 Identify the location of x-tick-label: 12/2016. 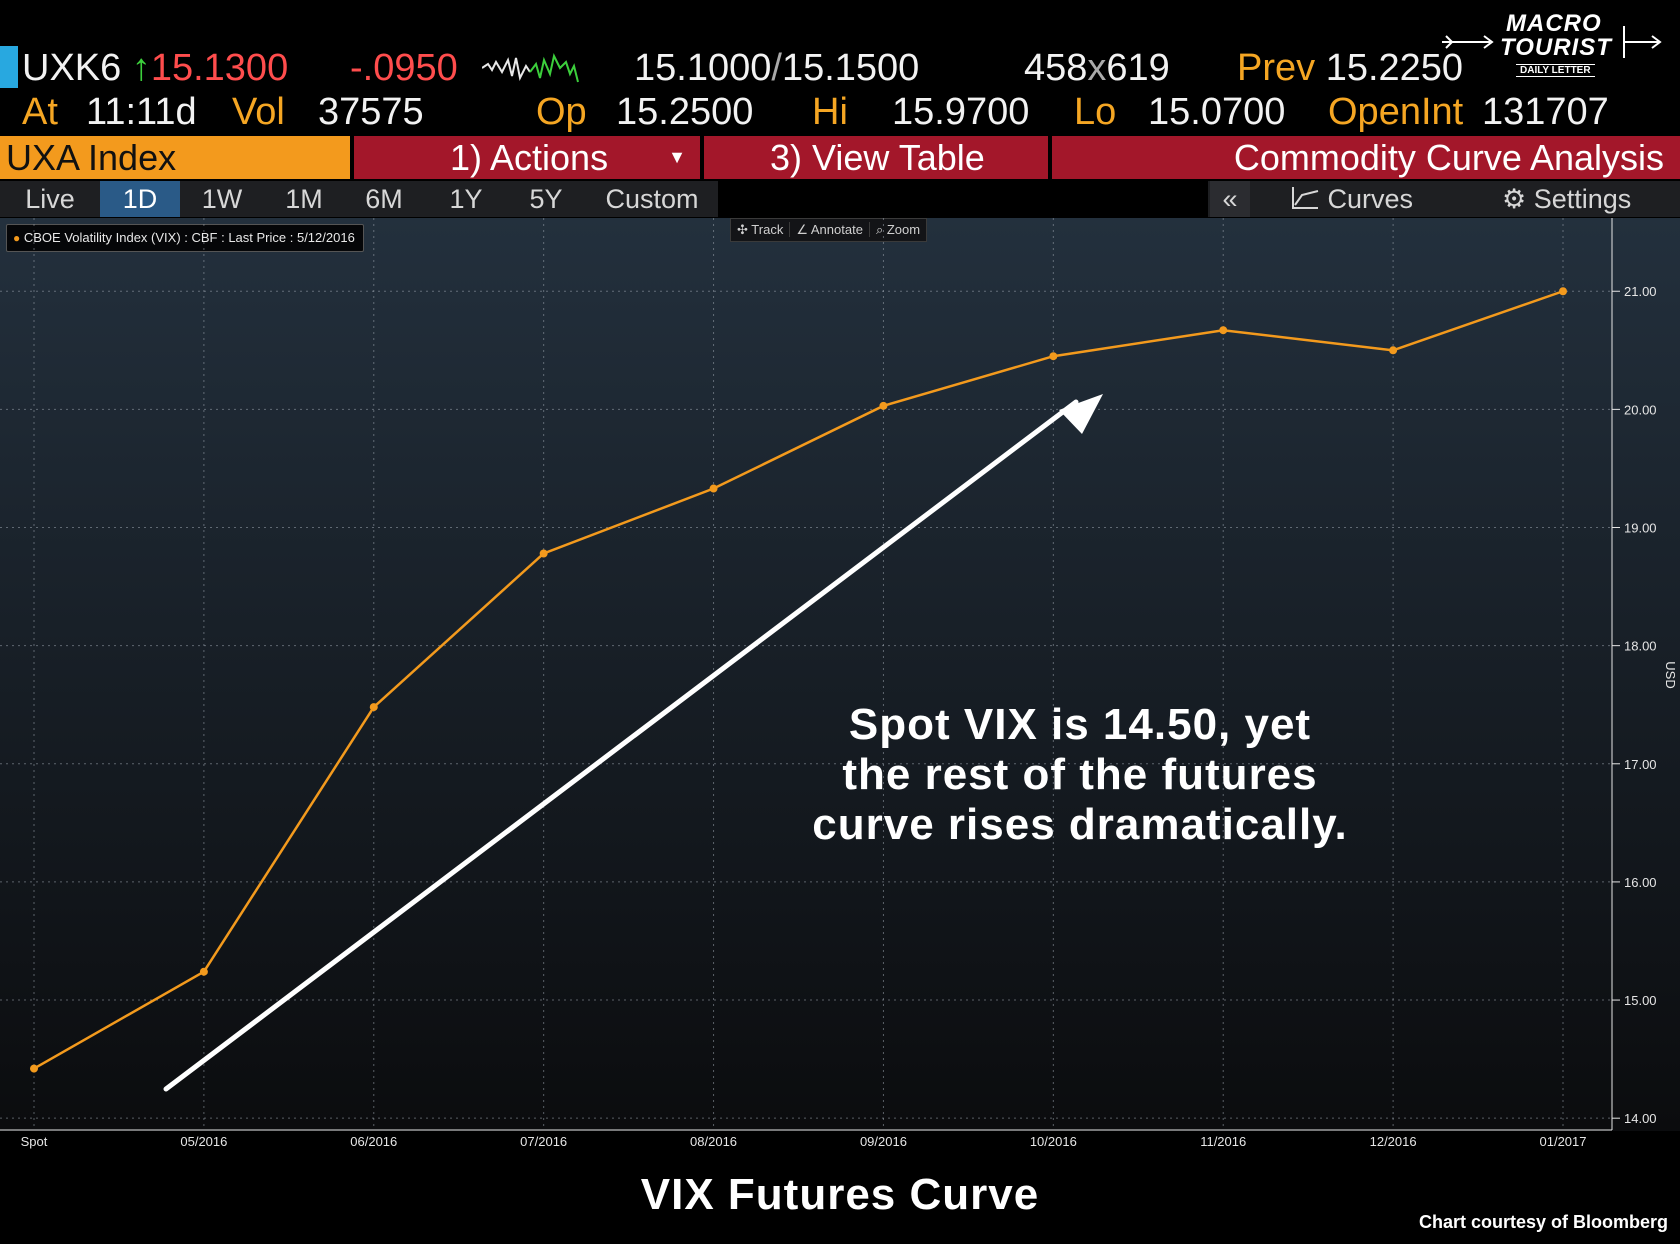
(1393, 1141).